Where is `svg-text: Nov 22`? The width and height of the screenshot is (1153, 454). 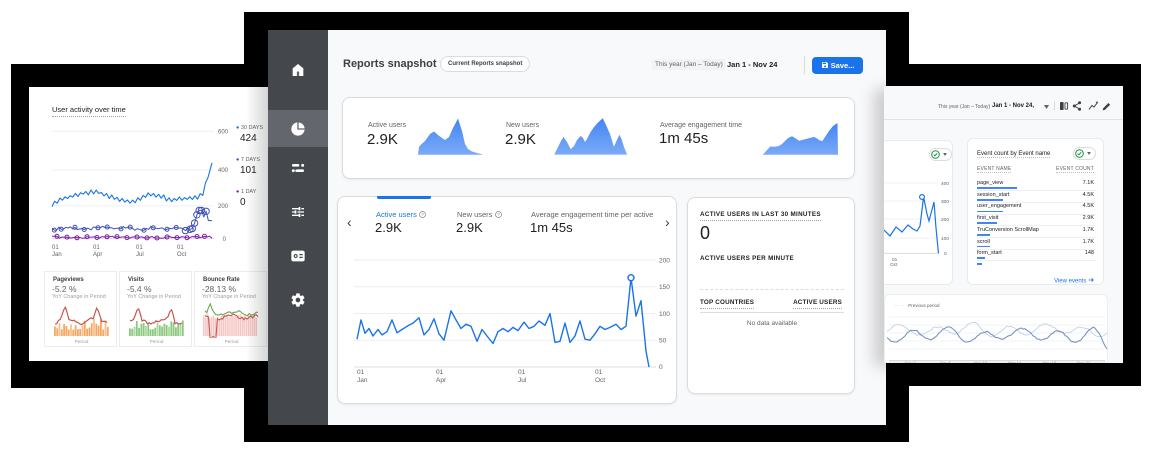 svg-text: Nov 22 is located at coordinates (1084, 362).